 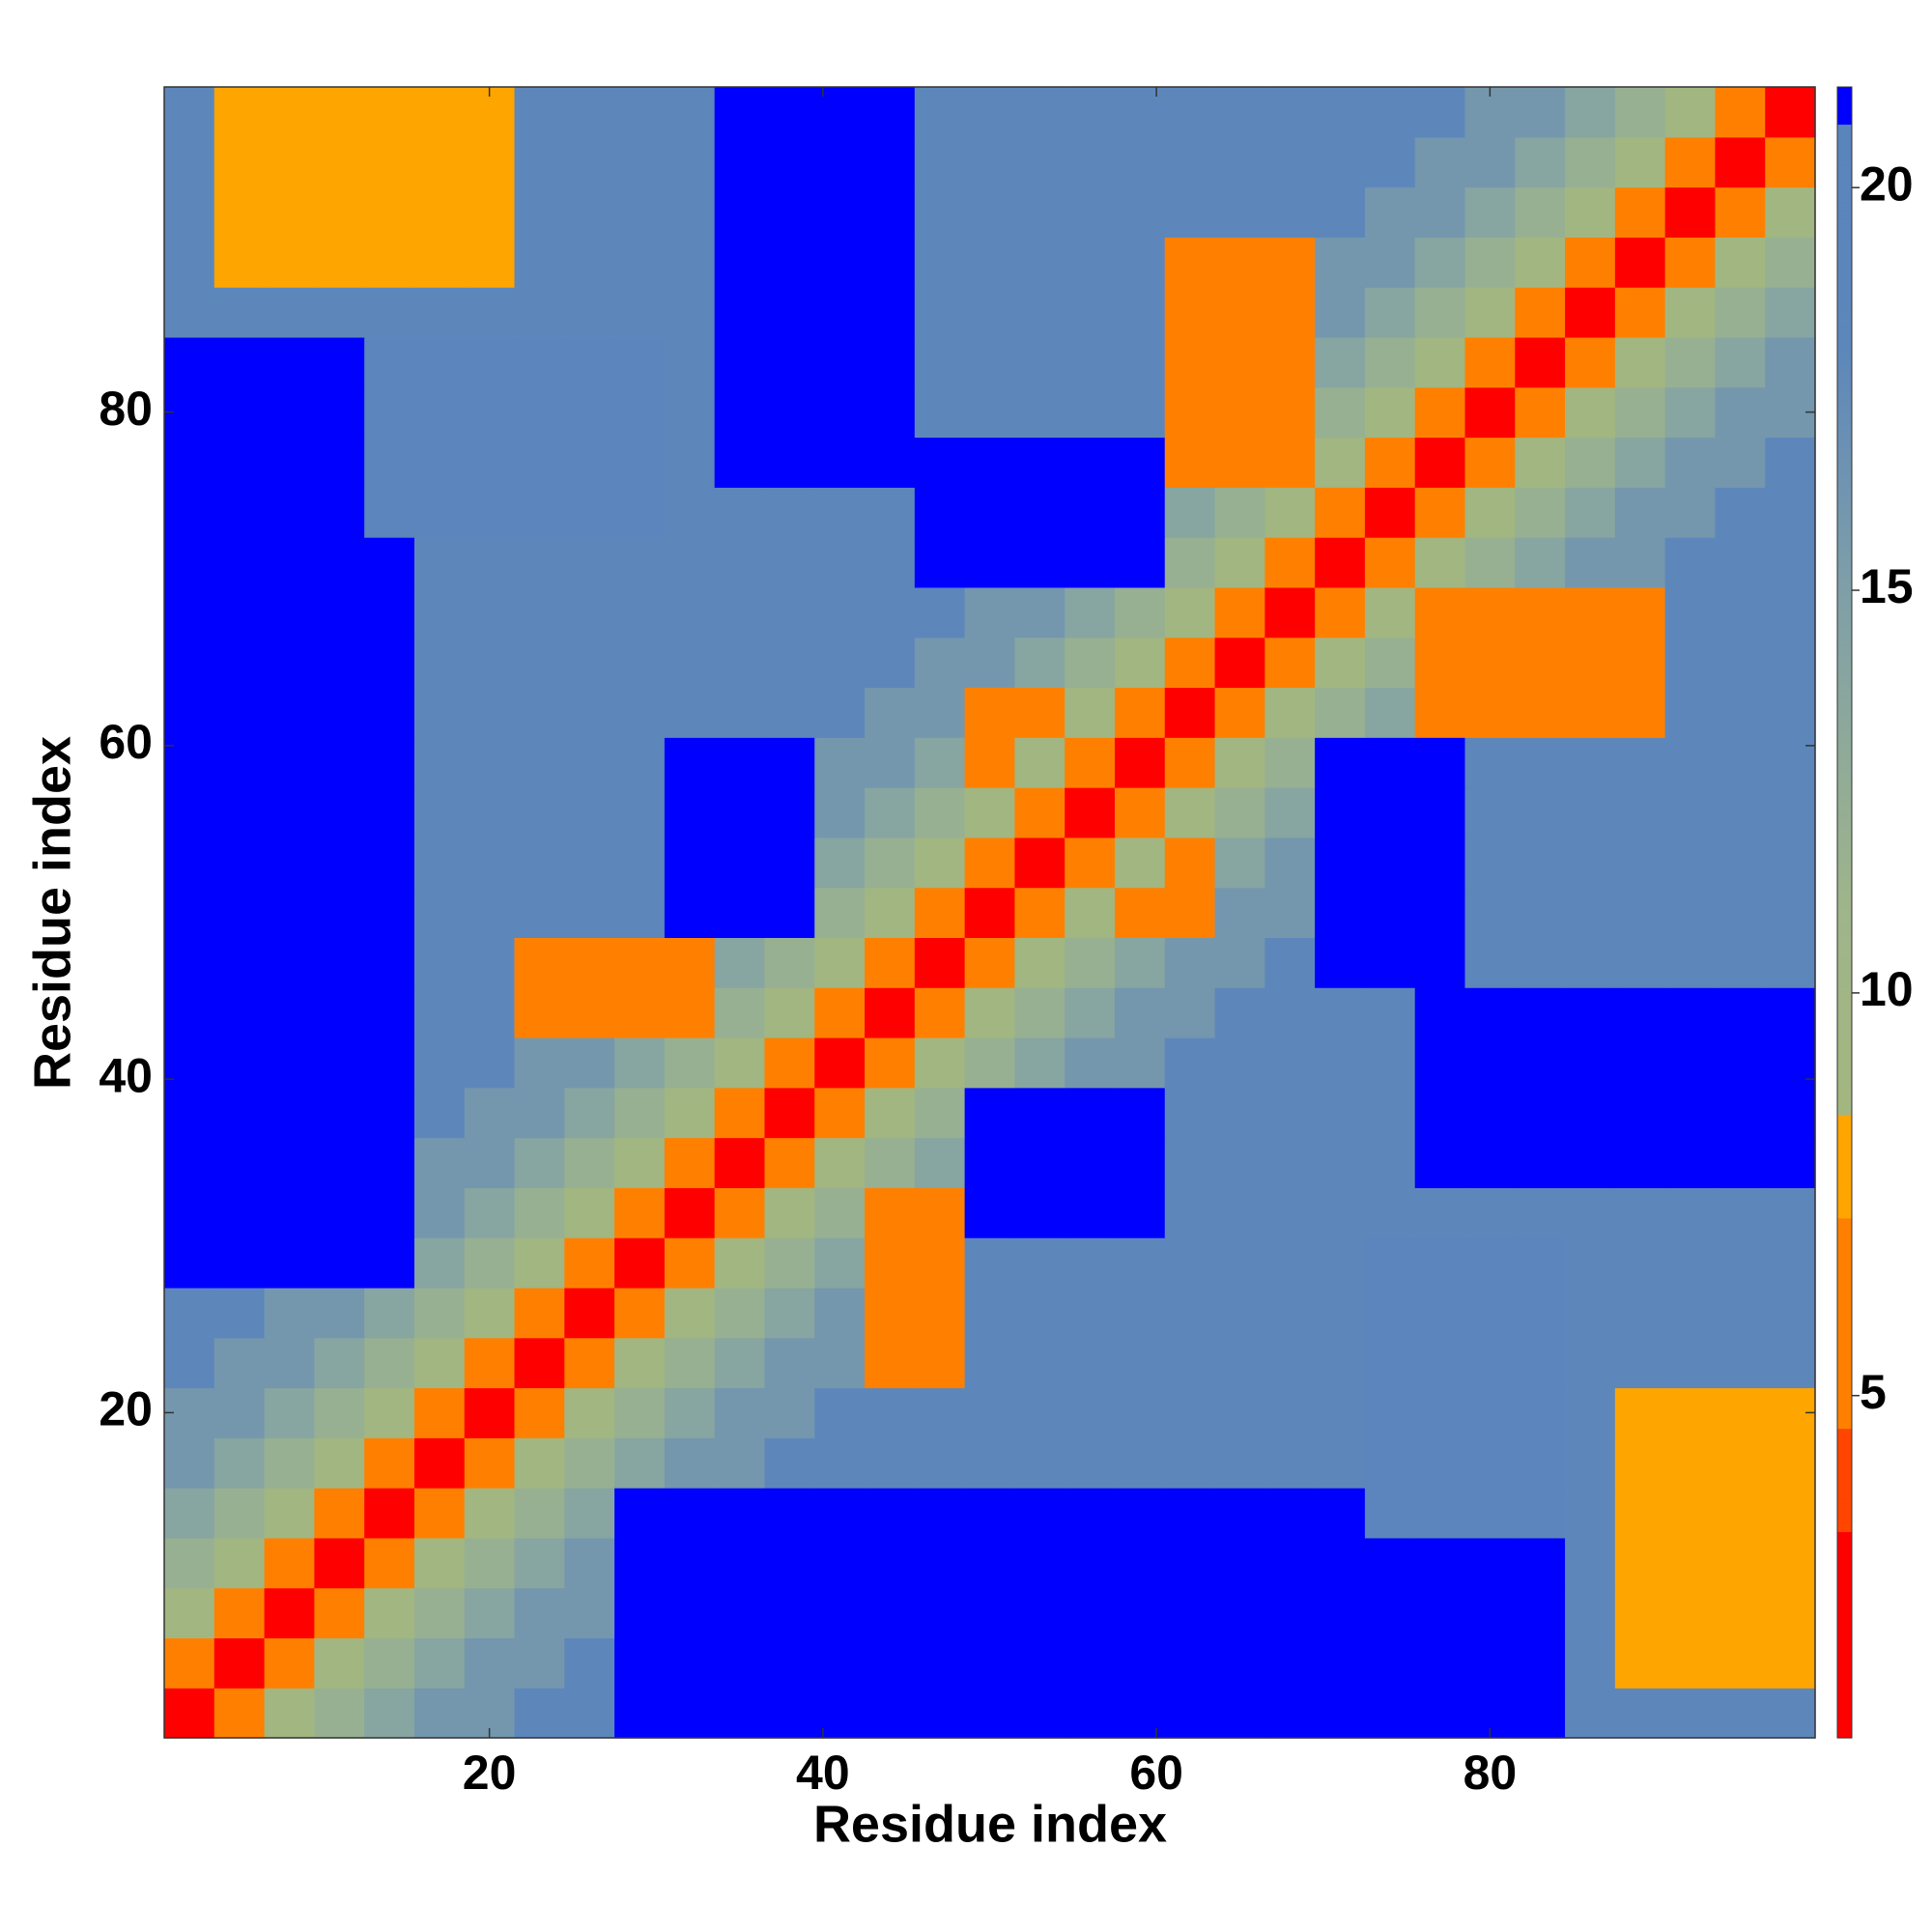 What do you see at coordinates (52, 913) in the screenshot?
I see `y-axis-label: Residue index` at bounding box center [52, 913].